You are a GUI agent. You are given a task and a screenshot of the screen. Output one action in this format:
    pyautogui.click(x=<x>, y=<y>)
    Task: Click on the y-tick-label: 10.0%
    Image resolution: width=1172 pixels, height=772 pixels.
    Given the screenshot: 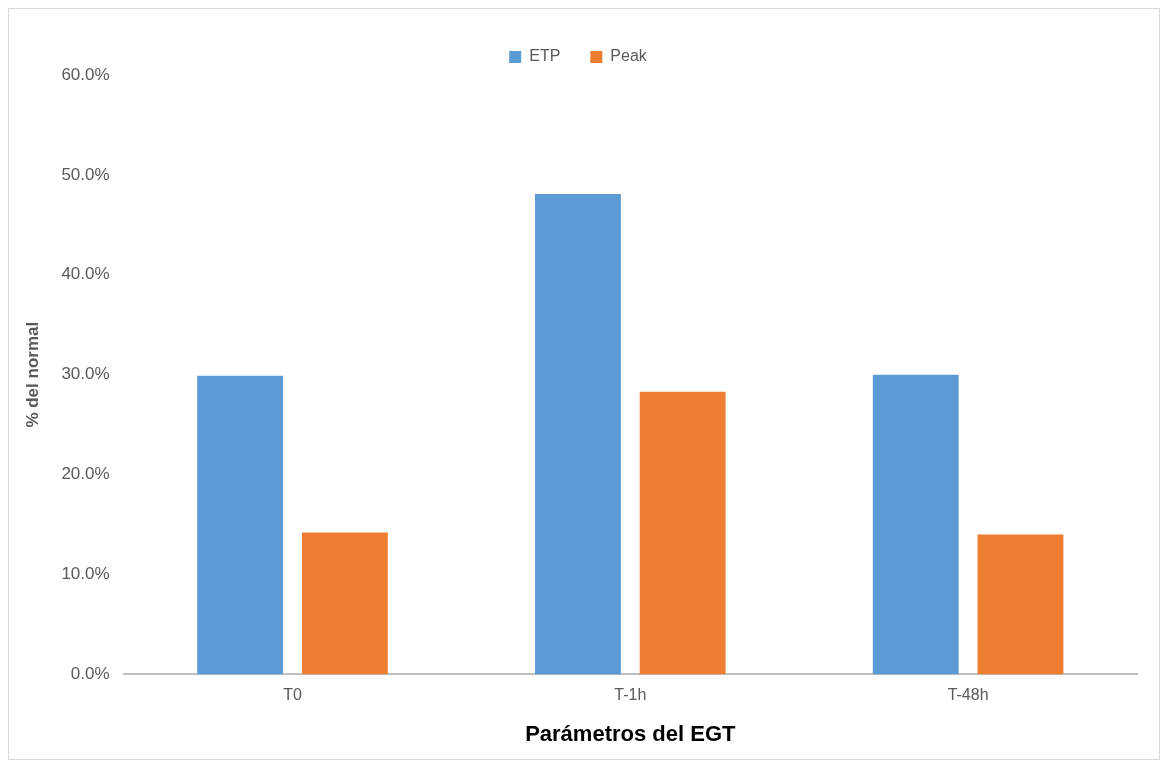 What is the action you would take?
    pyautogui.click(x=85, y=574)
    